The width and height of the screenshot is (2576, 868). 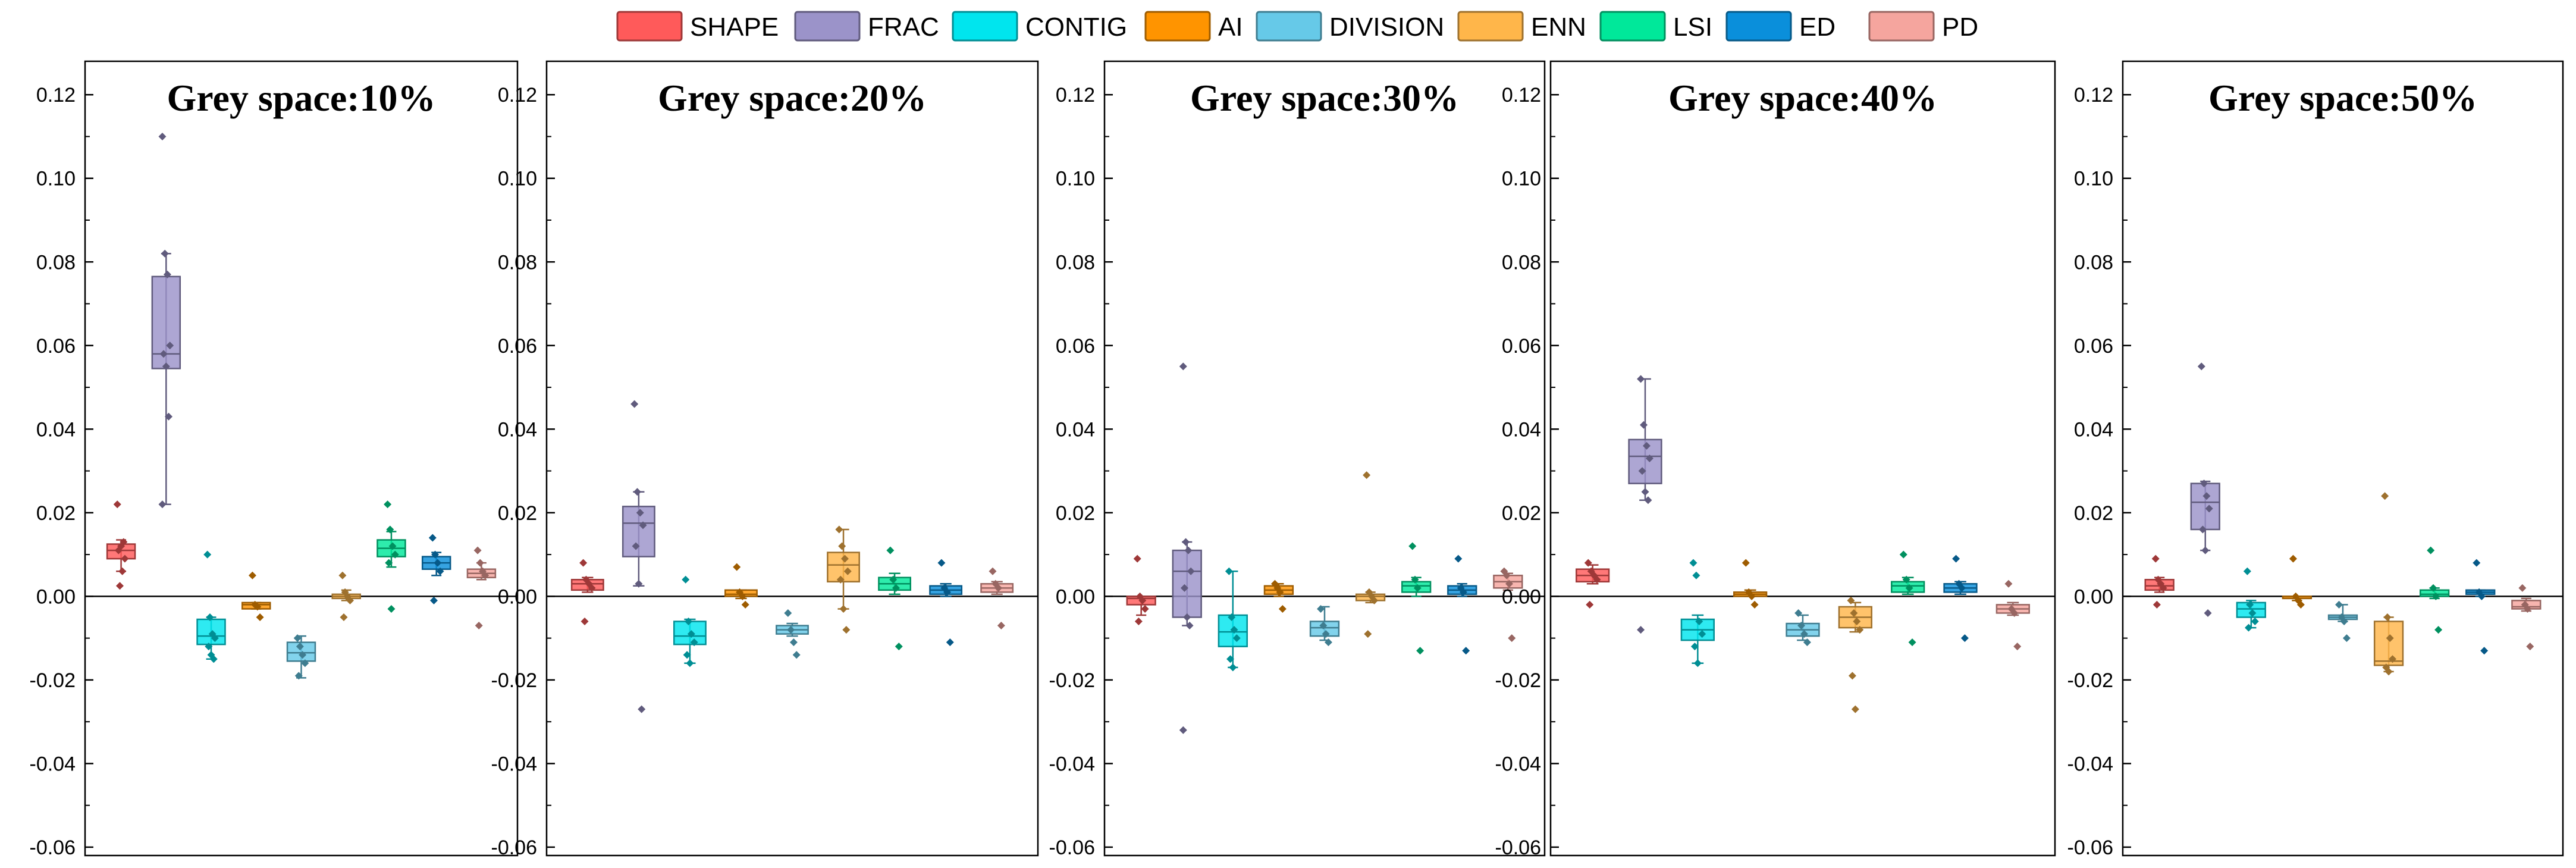 I want to click on legend-item-shape: SHAPE, so click(x=697, y=26).